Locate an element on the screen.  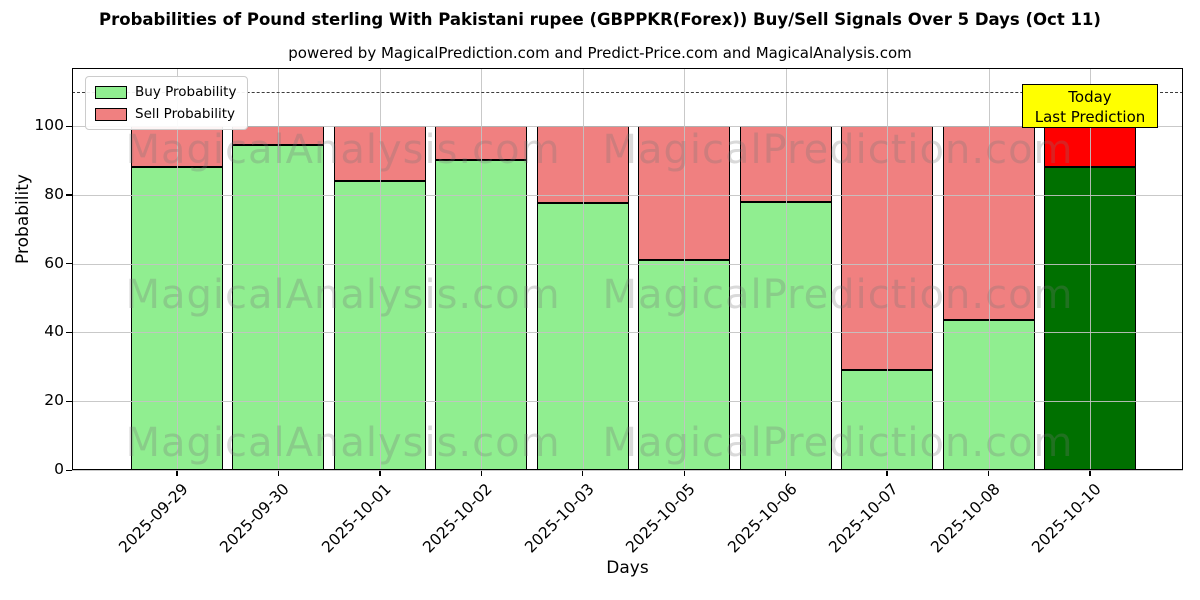
legend-item-buy: Buy Probability is located at coordinates (165, 92).